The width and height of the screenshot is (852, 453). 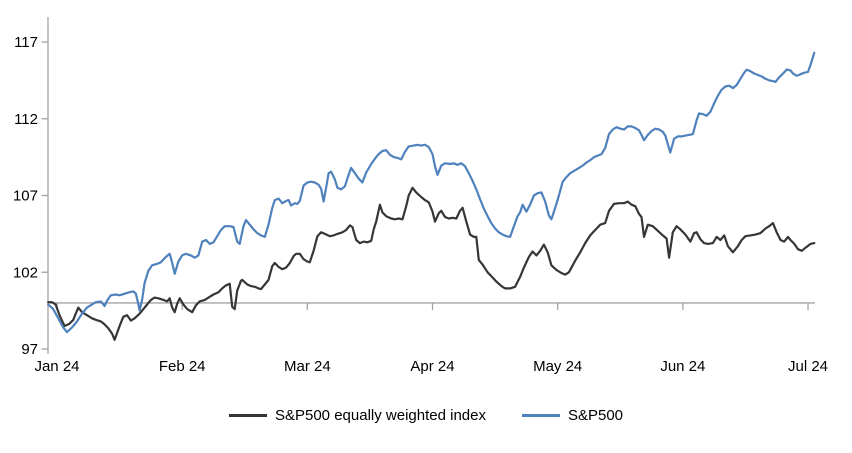 I want to click on chart-legend: S&P500 equally weighted index S&P500, so click(x=426, y=415).